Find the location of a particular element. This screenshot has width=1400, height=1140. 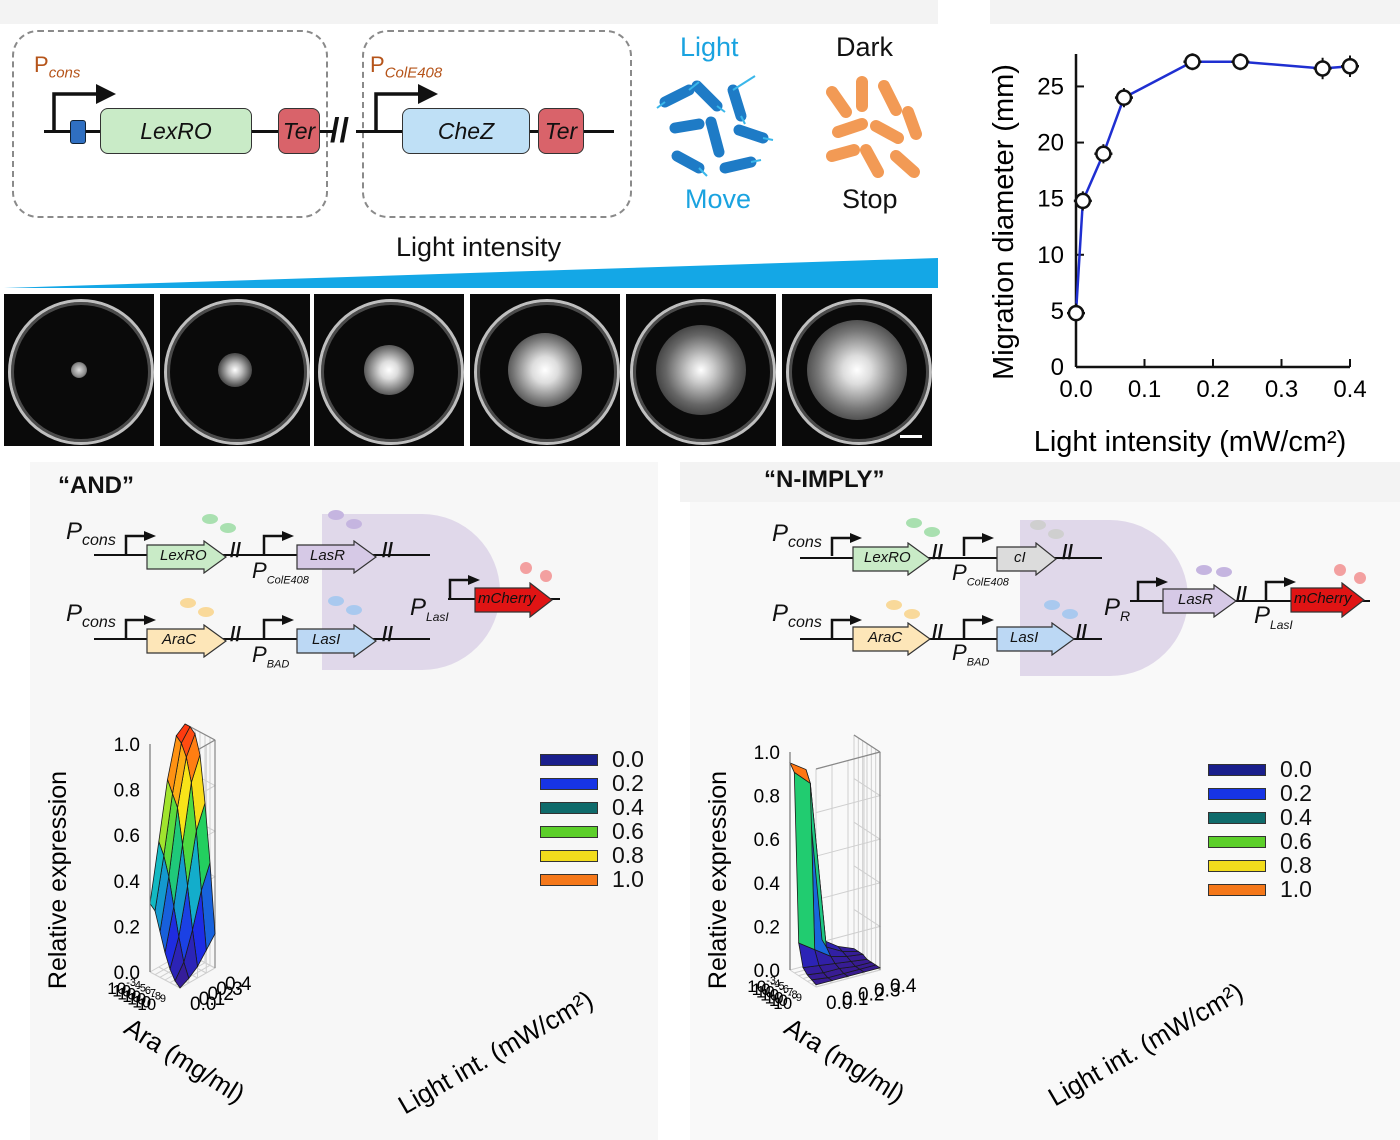

legend-label: 0.4 is located at coordinates (1296, 817).